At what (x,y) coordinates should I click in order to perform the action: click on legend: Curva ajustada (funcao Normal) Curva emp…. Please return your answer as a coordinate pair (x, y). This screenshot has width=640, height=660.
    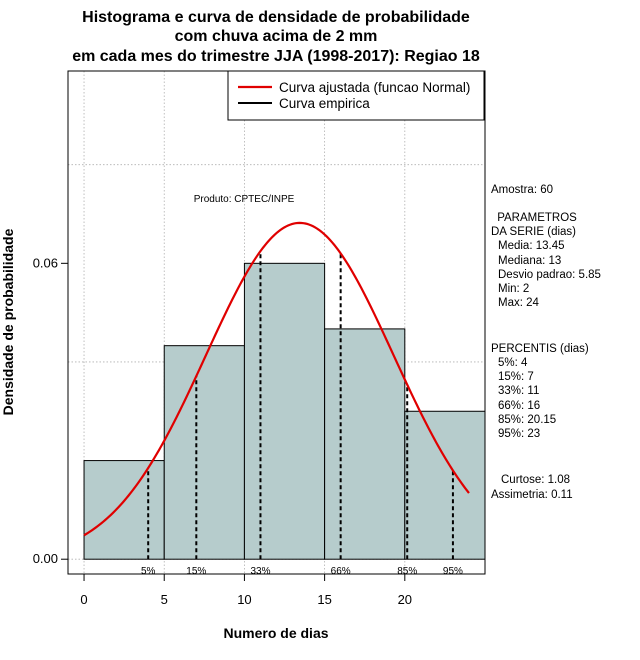
    Looking at the image, I should click on (356, 95).